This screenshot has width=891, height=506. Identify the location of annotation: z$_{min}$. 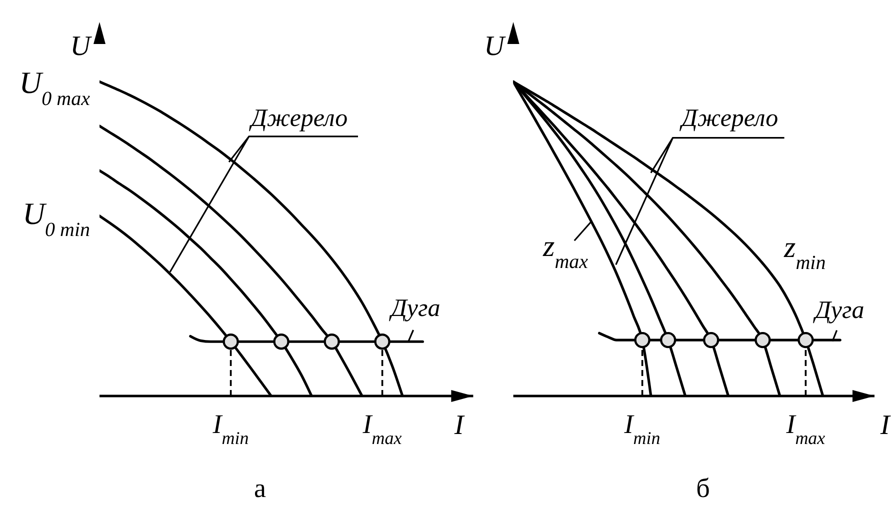
(804, 252).